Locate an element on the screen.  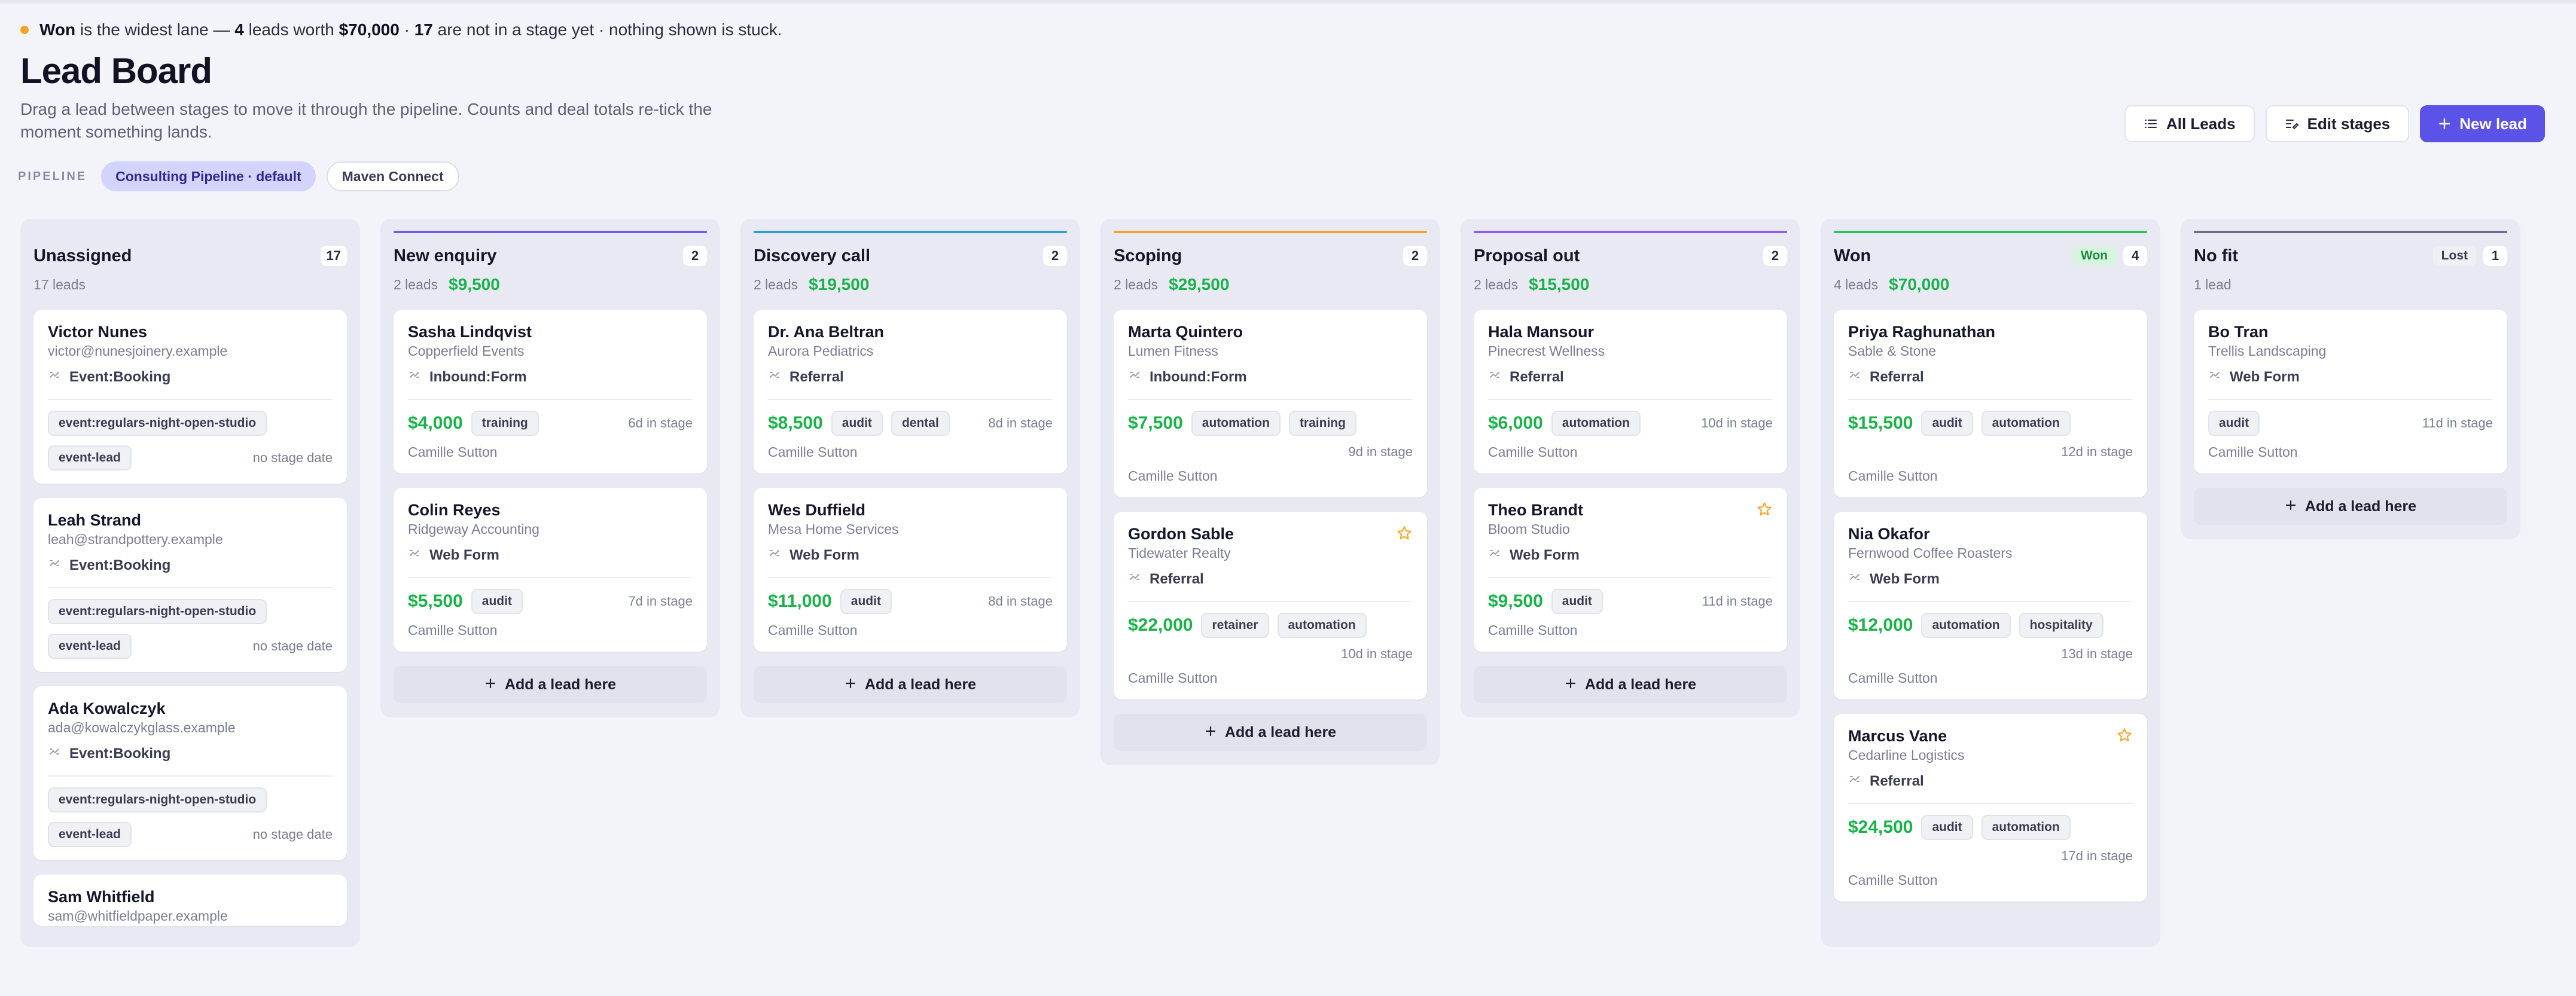
lane-title: Scoping is located at coordinates (1148, 255).